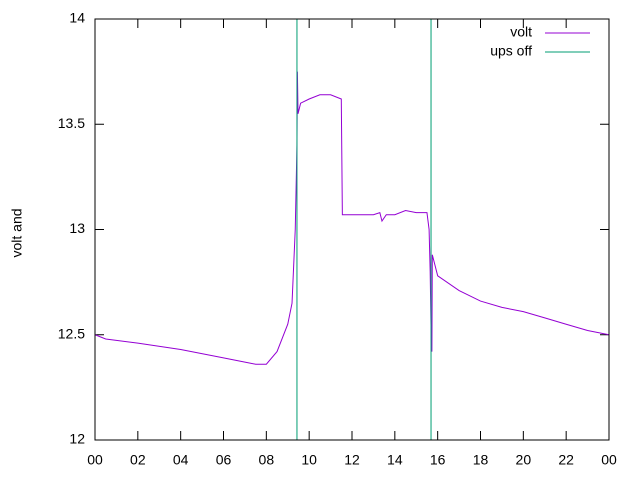 The image size is (640, 485). What do you see at coordinates (395, 460) in the screenshot?
I see `x-tick-label: 14` at bounding box center [395, 460].